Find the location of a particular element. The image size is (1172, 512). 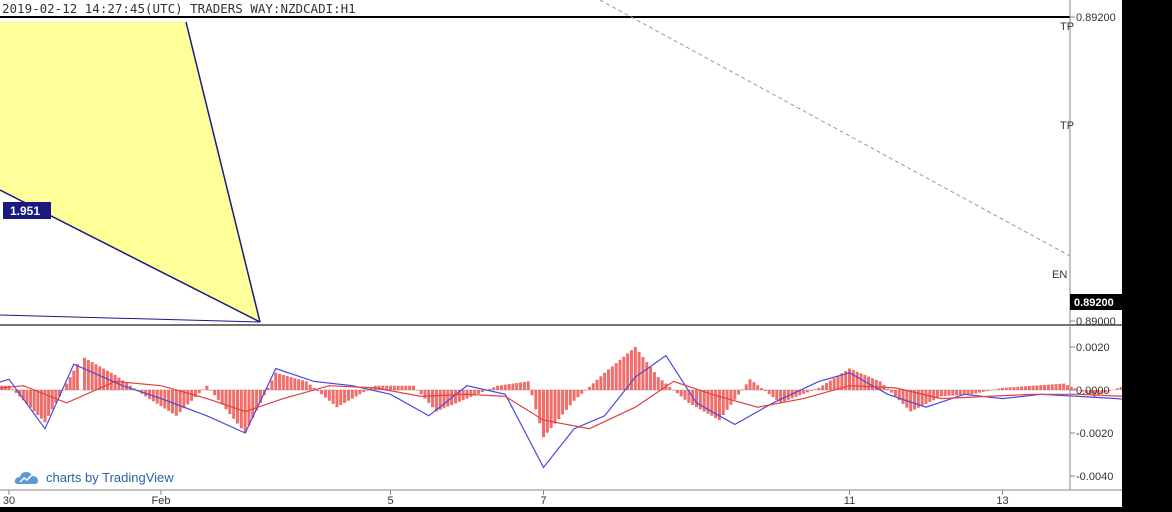

macd-axis: 0.0020 0.0000 -0.0020 -0.0040 is located at coordinates (1091, 412).